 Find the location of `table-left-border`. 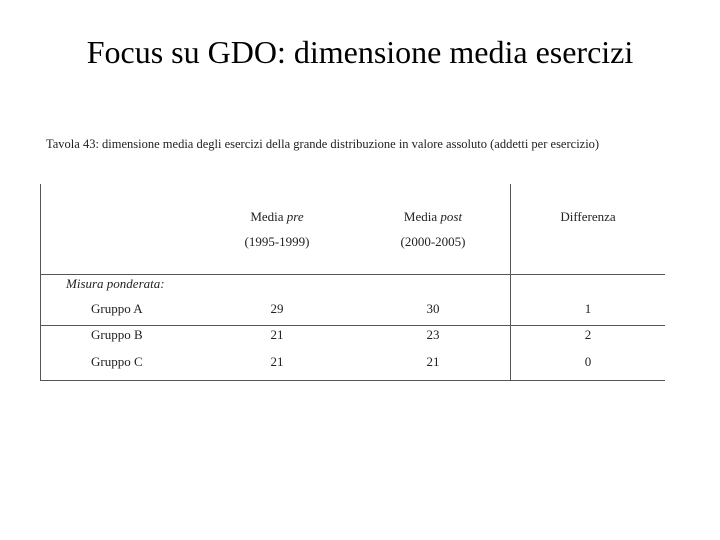

table-left-border is located at coordinates (40, 282).